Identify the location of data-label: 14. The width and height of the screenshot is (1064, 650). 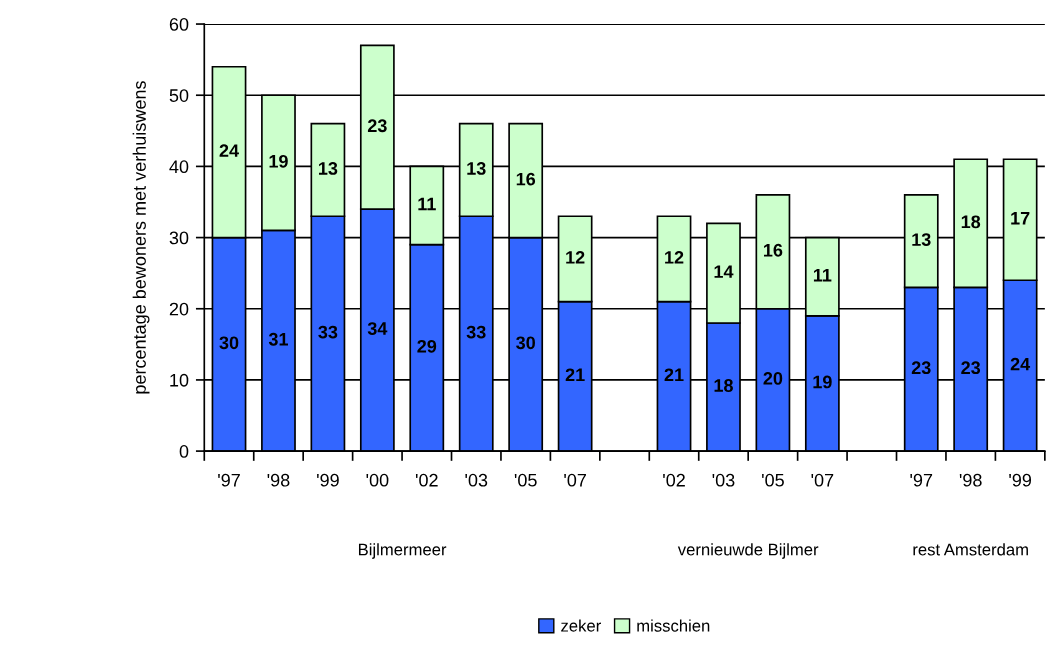
(724, 271).